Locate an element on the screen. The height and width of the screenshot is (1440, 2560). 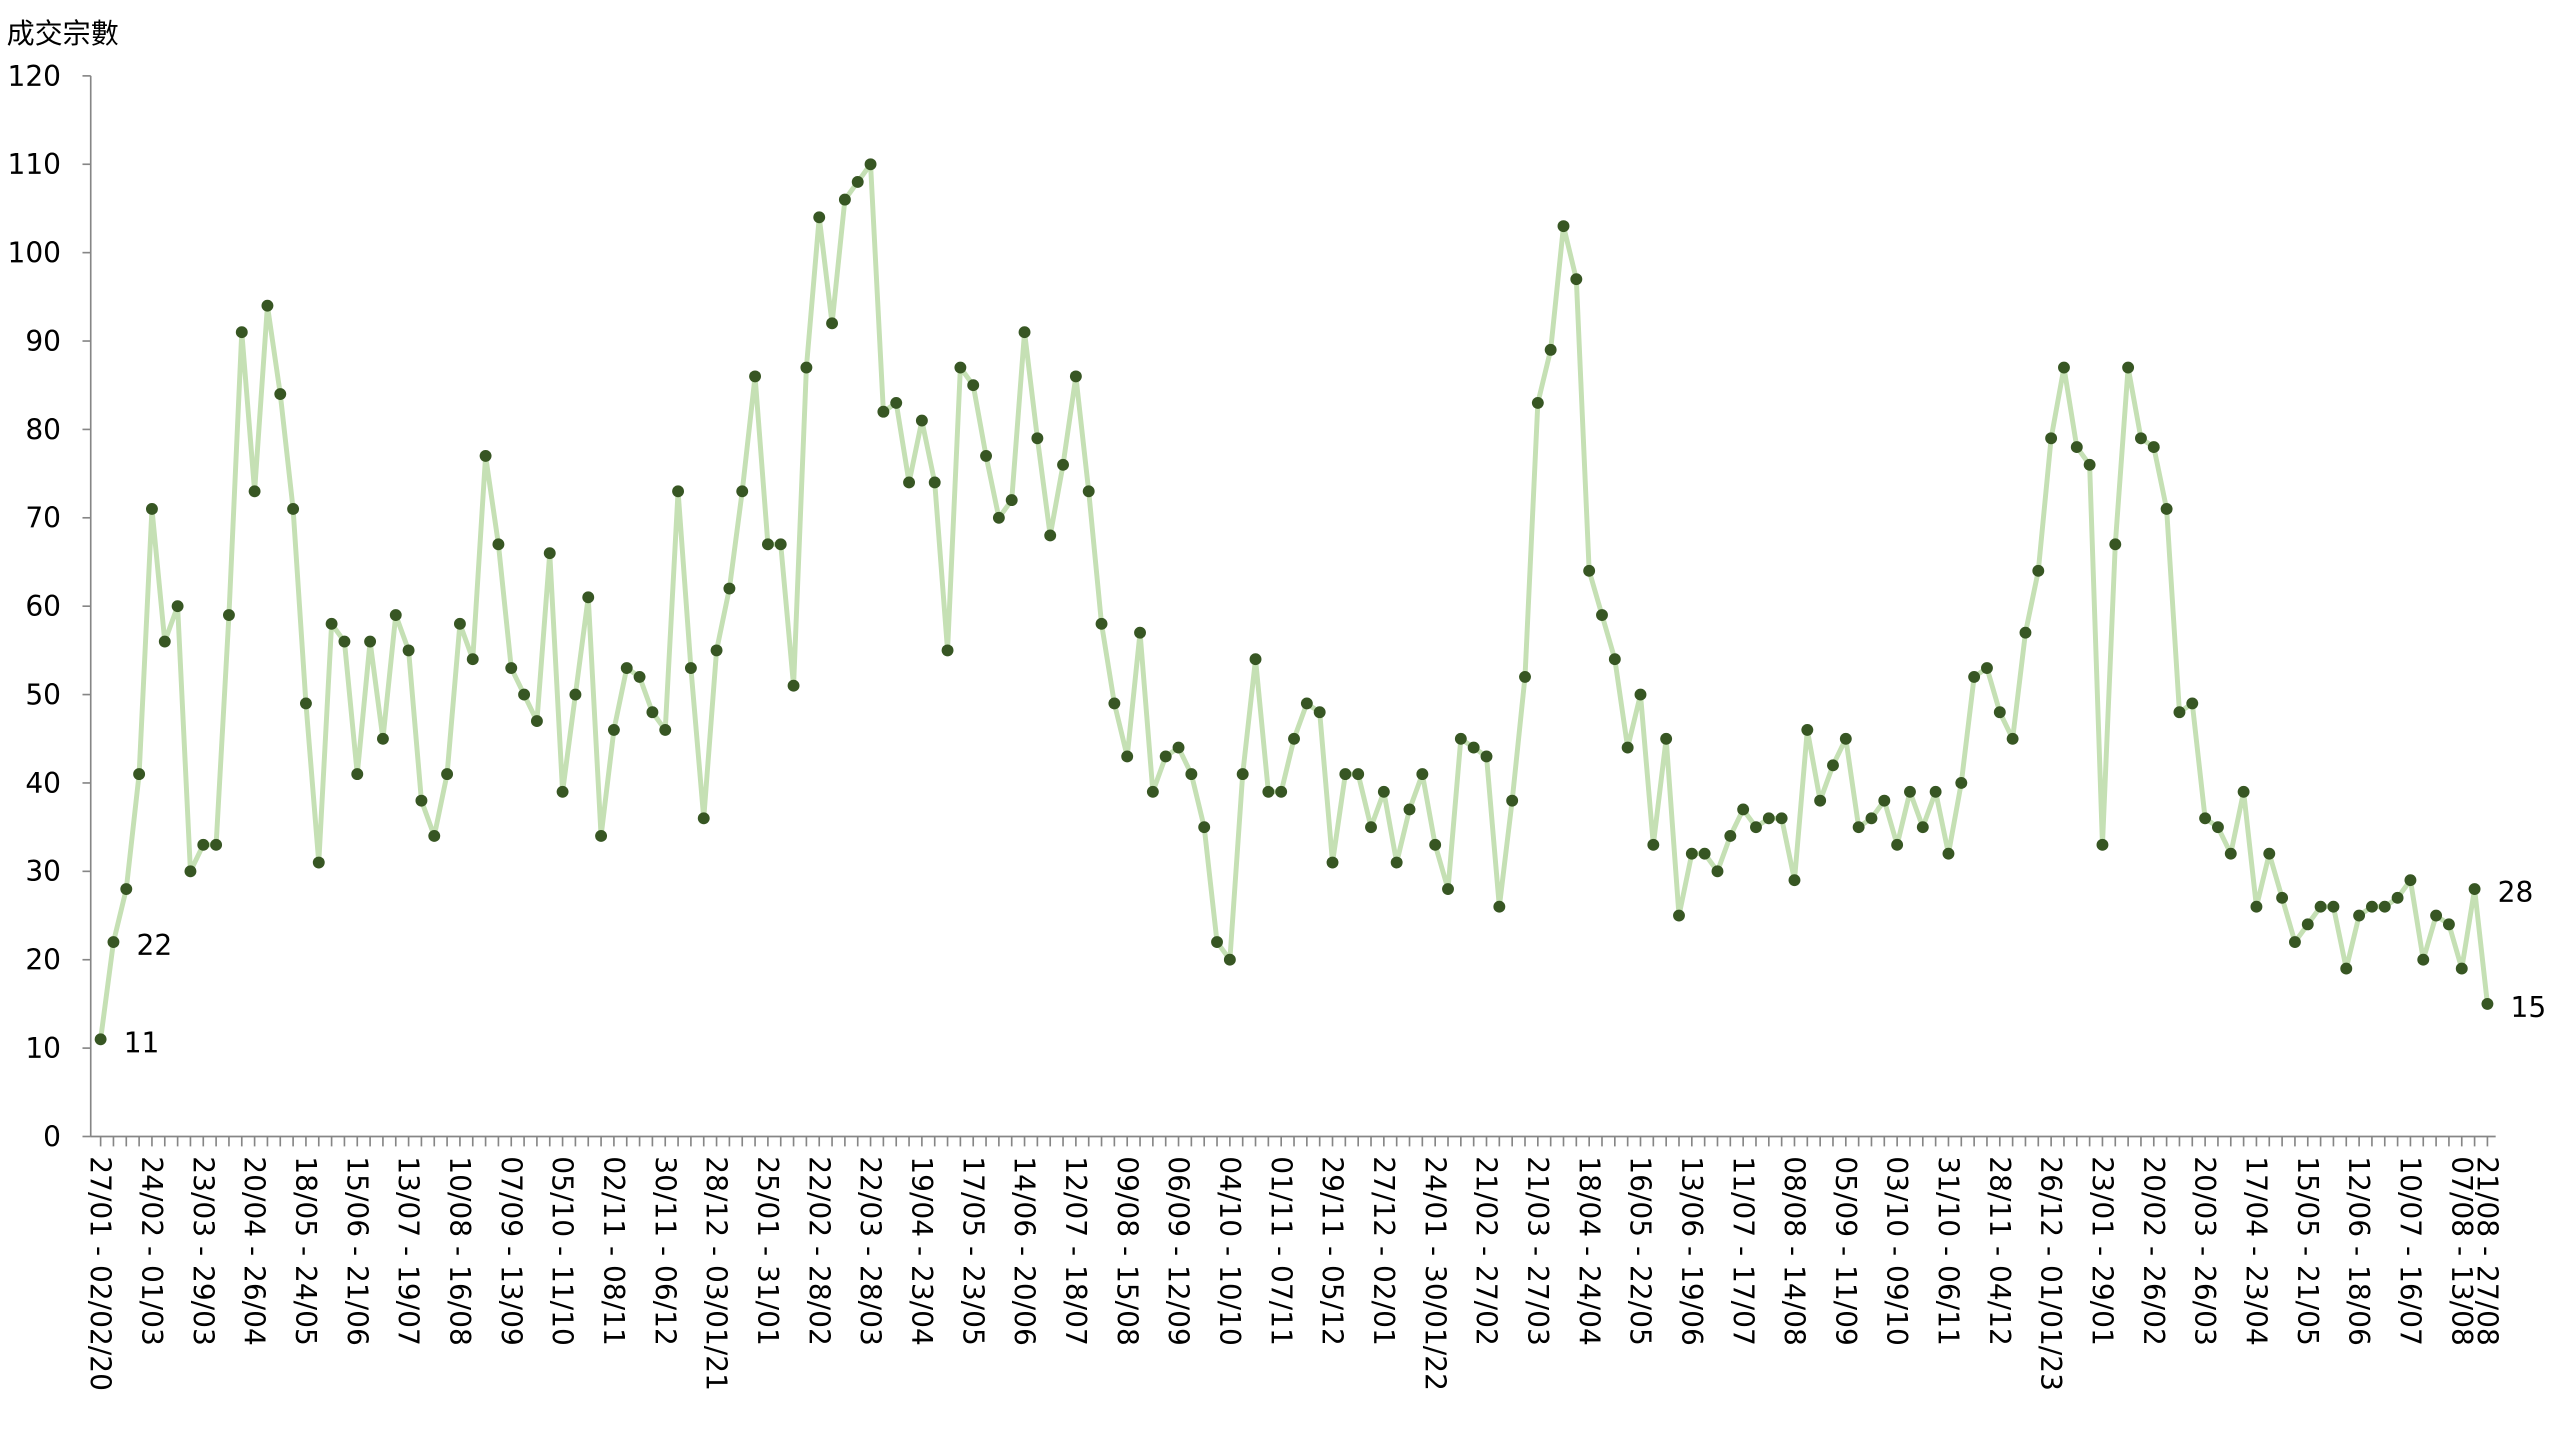
x-tick-label: 27/01 - 02/02/20 is located at coordinates (100, 1273).